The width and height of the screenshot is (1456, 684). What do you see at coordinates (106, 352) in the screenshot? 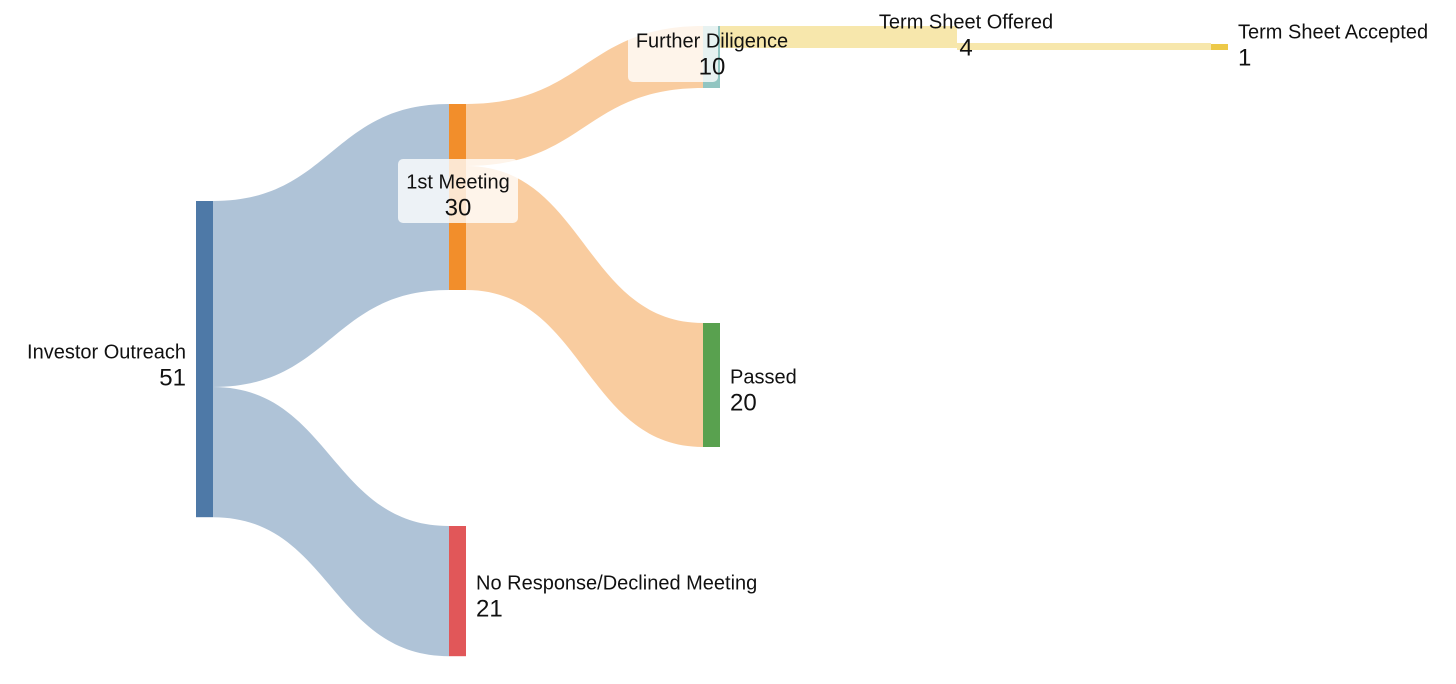
I see `node-name-outreach: Investor Outreach` at bounding box center [106, 352].